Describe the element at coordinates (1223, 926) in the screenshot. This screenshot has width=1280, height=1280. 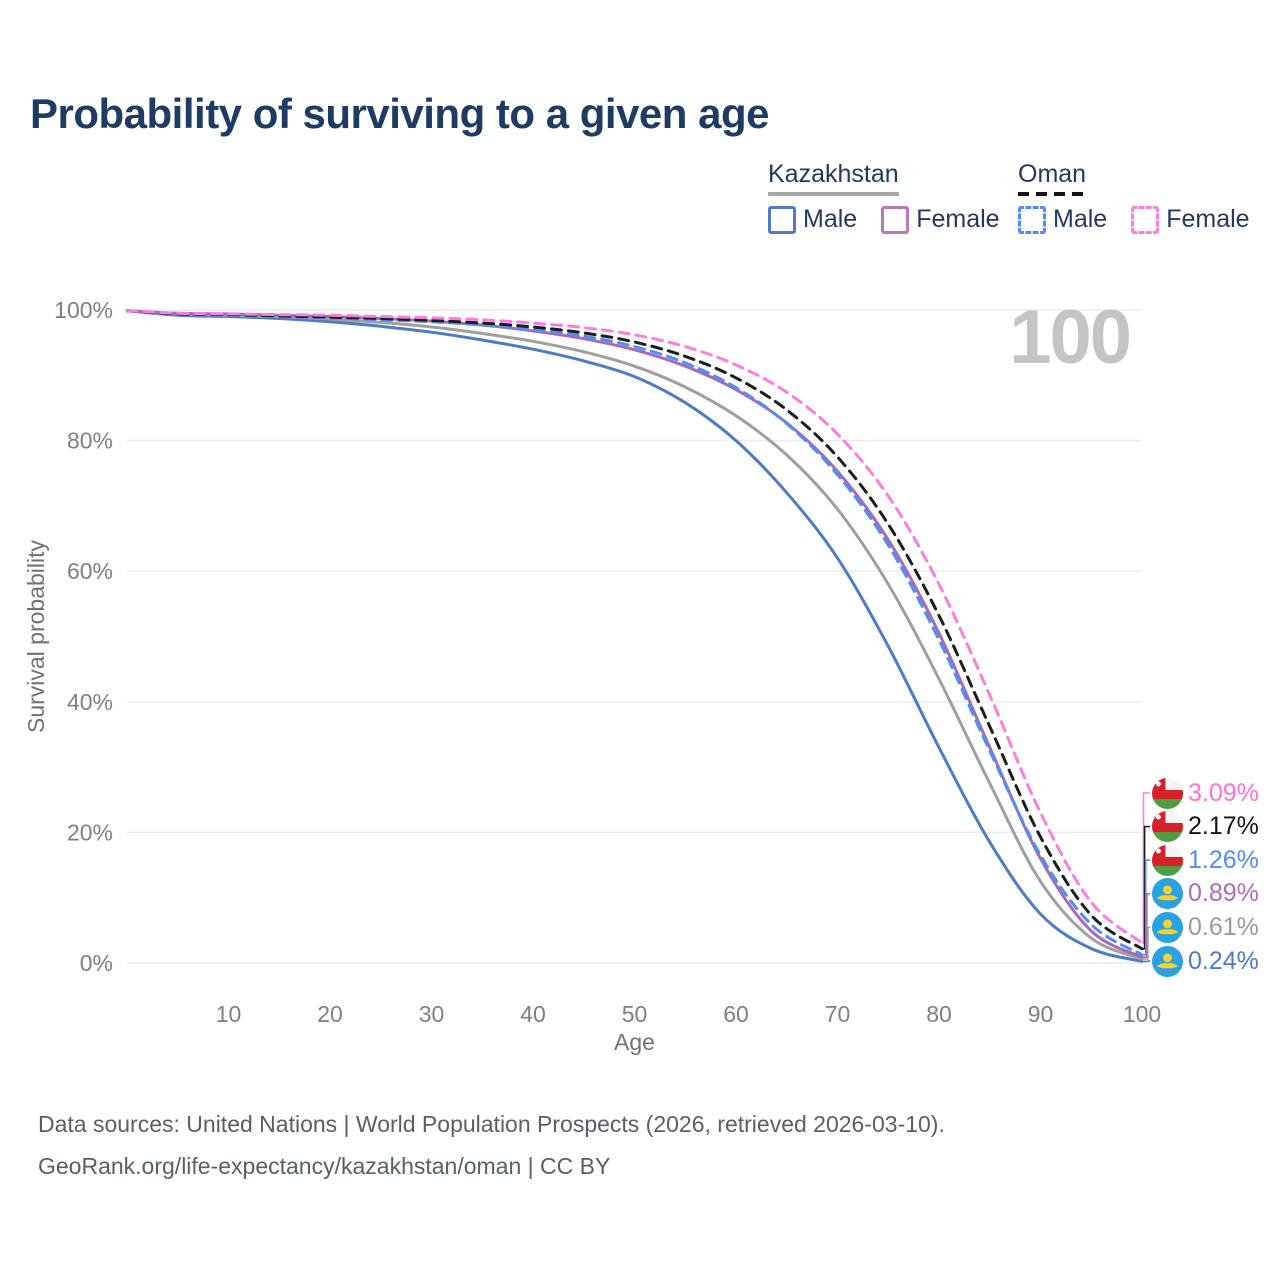
I see `endpoint-value: 0.61%` at that location.